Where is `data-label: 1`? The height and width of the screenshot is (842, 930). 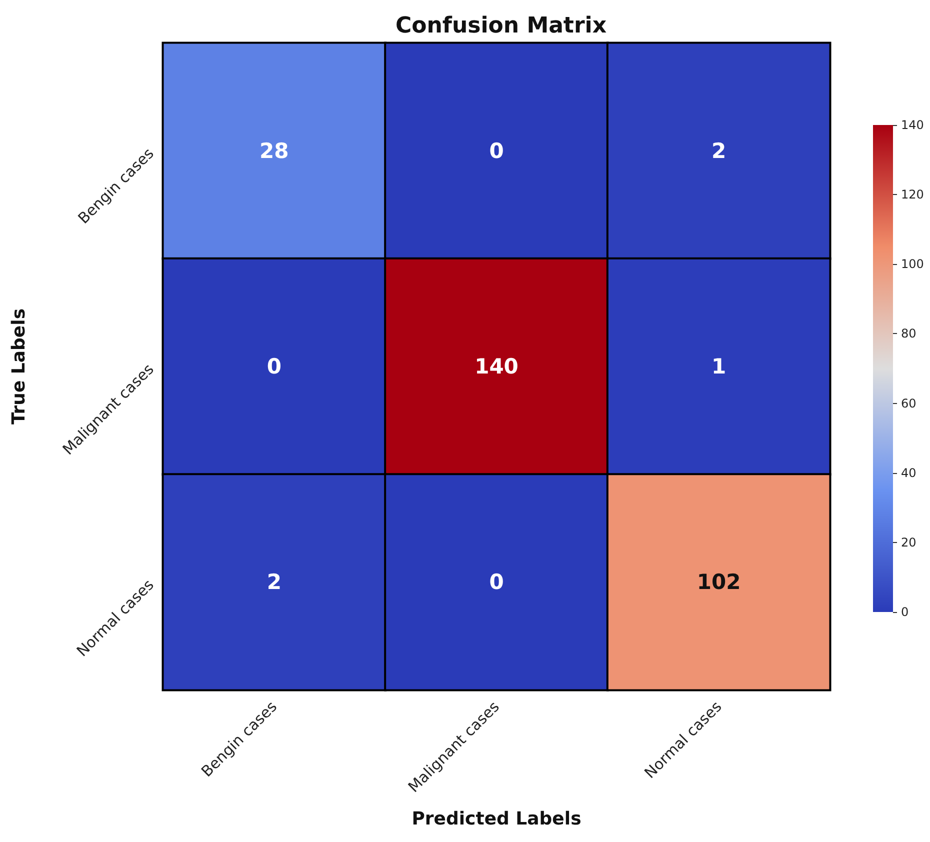
data-label: 1 is located at coordinates (719, 366).